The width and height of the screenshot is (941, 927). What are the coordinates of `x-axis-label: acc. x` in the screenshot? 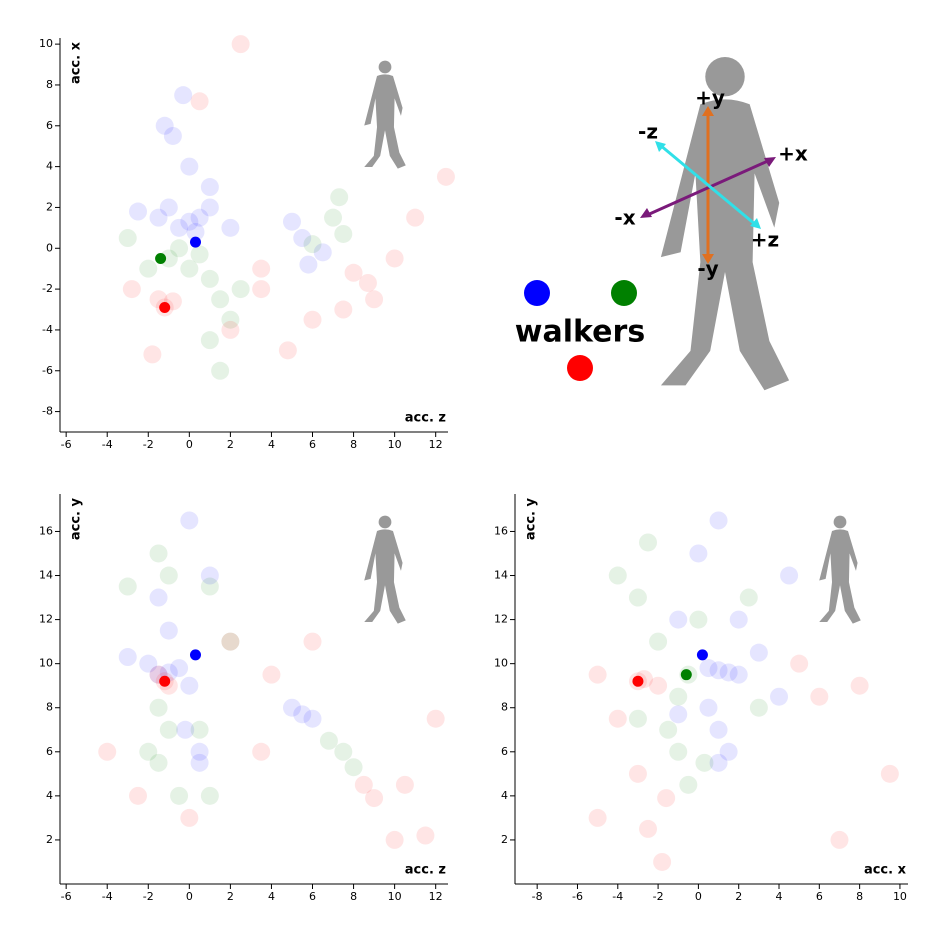 It's located at (885, 870).